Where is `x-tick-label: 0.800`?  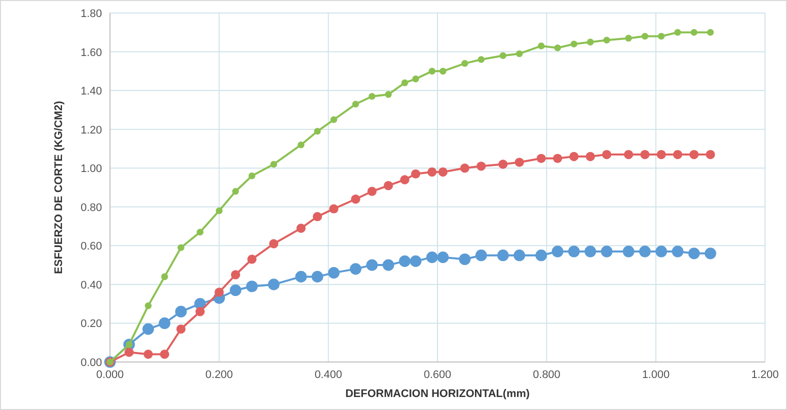
x-tick-label: 0.800 is located at coordinates (546, 375).